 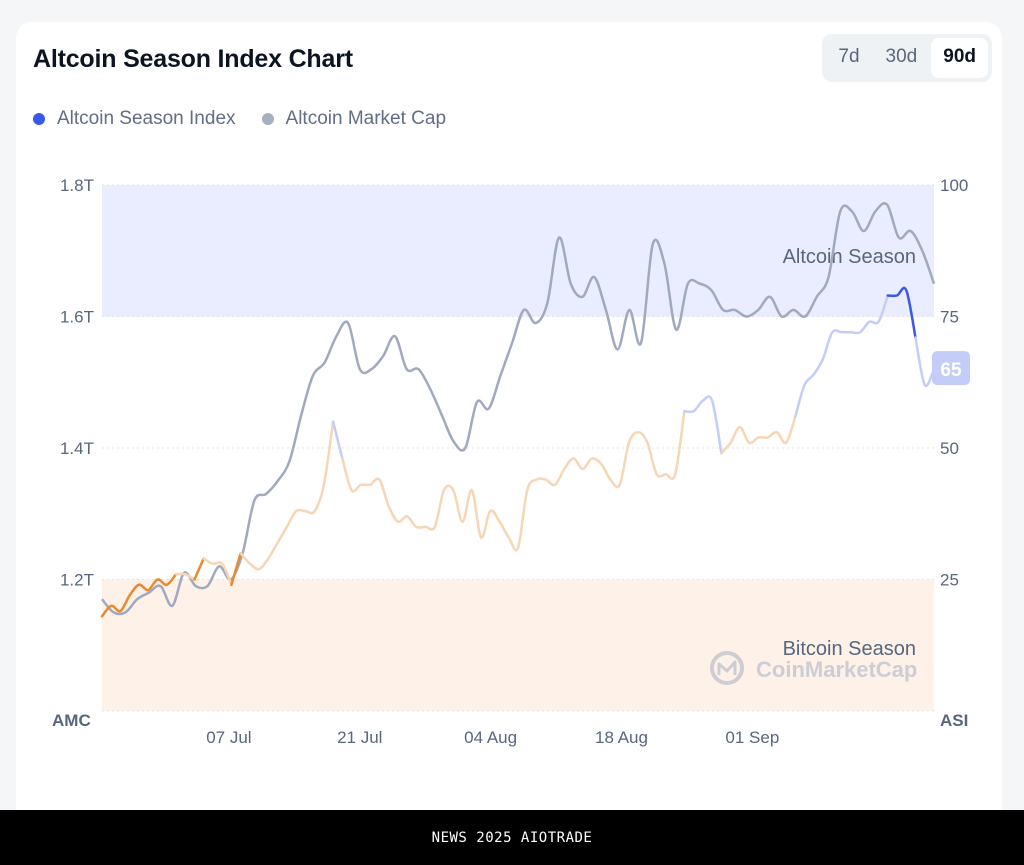 I want to click on footer-bar: NEWS 2025 AIOTRADE, so click(x=512, y=837).